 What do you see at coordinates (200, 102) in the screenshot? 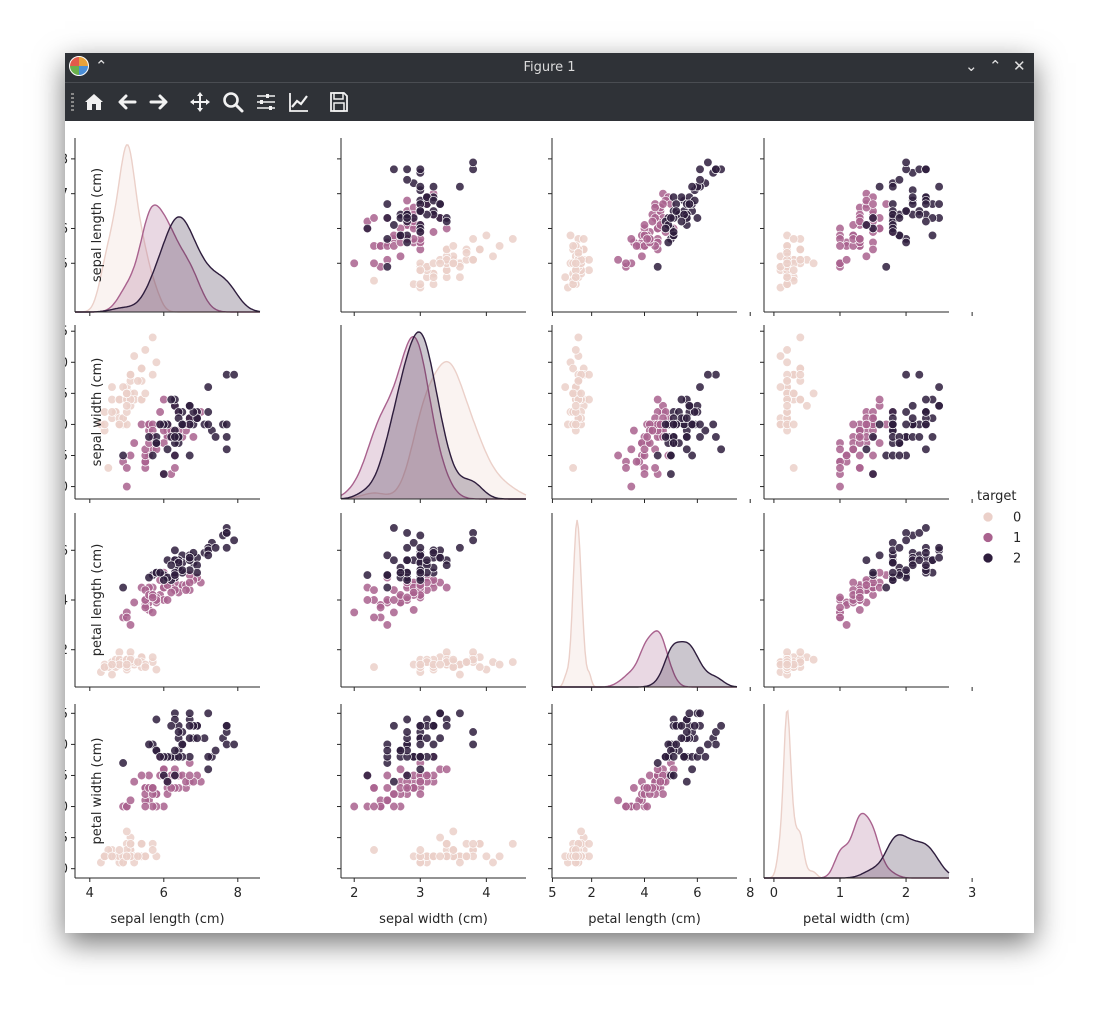
I see `pan-button` at bounding box center [200, 102].